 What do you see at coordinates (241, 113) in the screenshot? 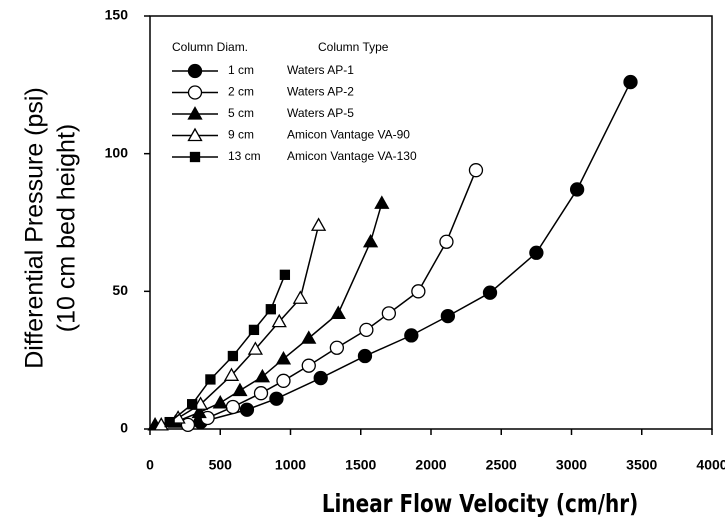
I see `legend-label: 5 cm` at bounding box center [241, 113].